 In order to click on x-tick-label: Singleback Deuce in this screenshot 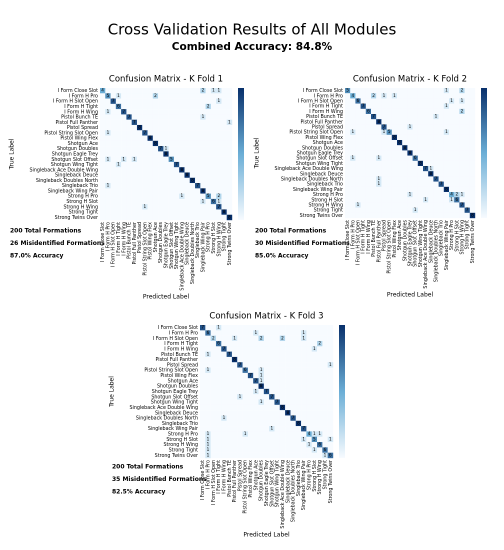, I will do `click(188, 243)`.